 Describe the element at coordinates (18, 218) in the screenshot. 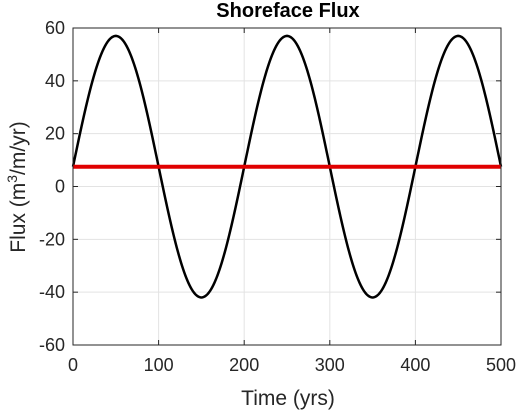

I see `y-axis-label-prefix: Flux (m` at that location.